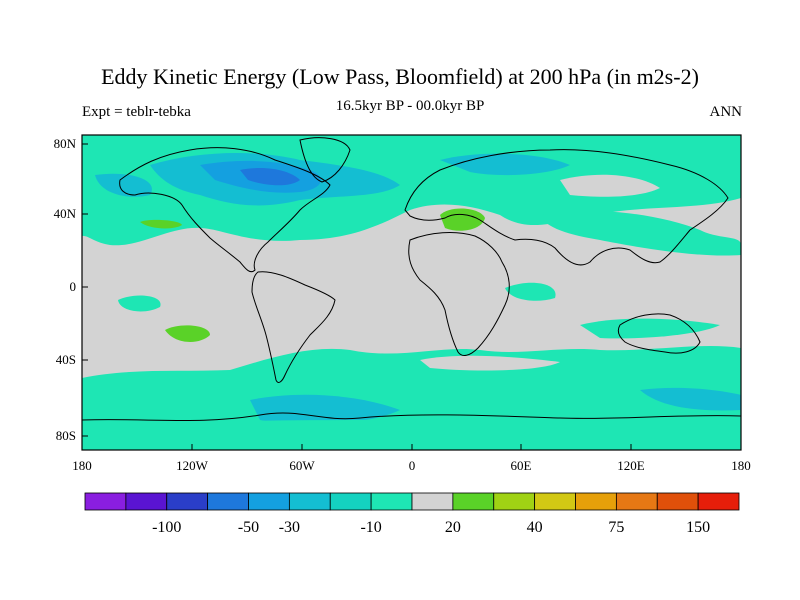 The width and height of the screenshot is (800, 600). Describe the element at coordinates (490, 363) in the screenshot. I see `southern-gap` at that location.